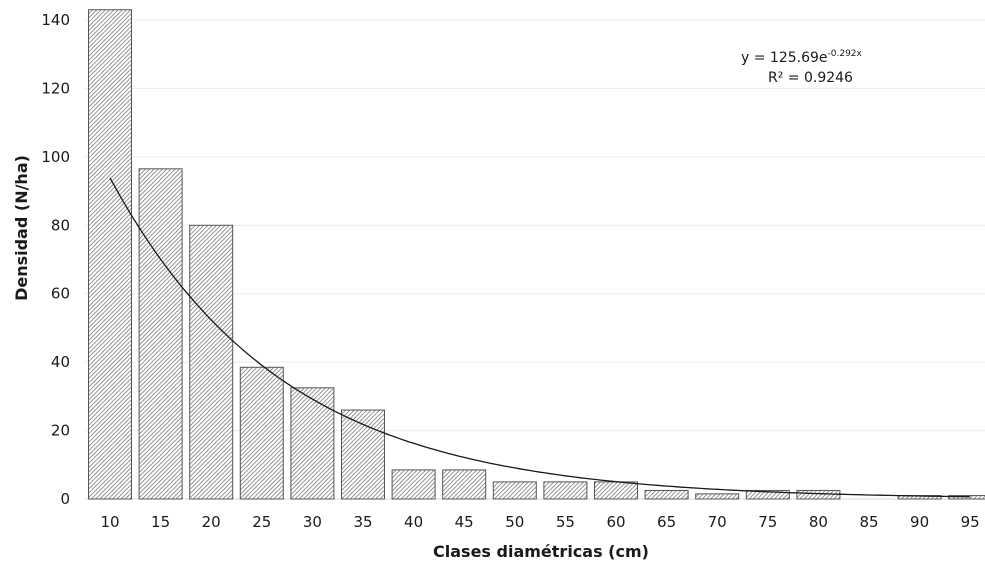 The image size is (985, 567). I want to click on x-tick-label: 25, so click(261, 522).